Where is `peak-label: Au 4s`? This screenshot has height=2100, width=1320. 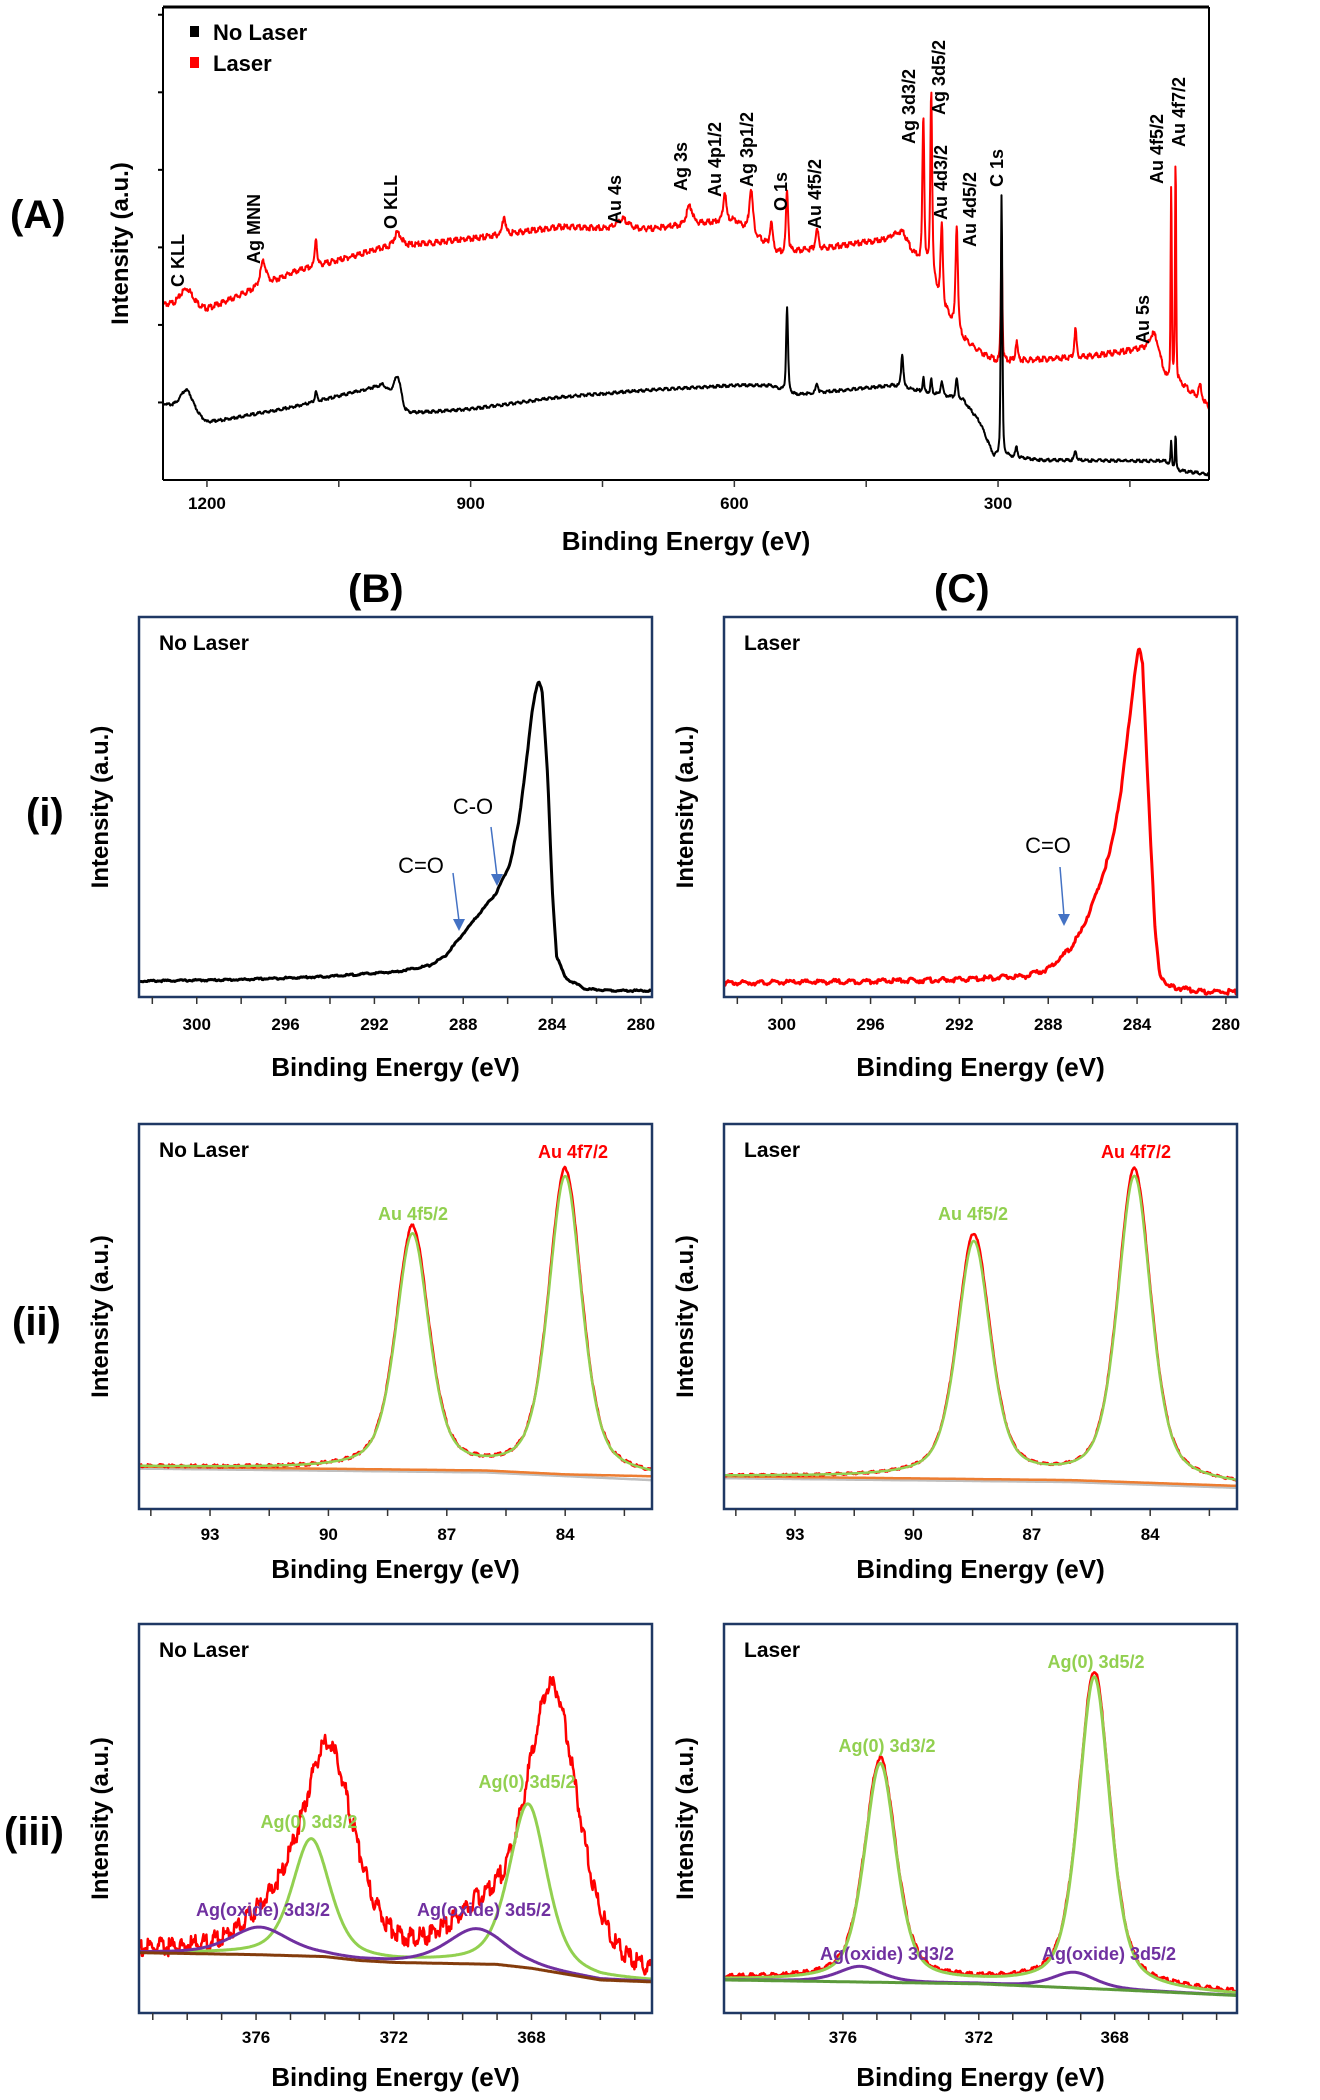
peak-label: Au 4s is located at coordinates (615, 199).